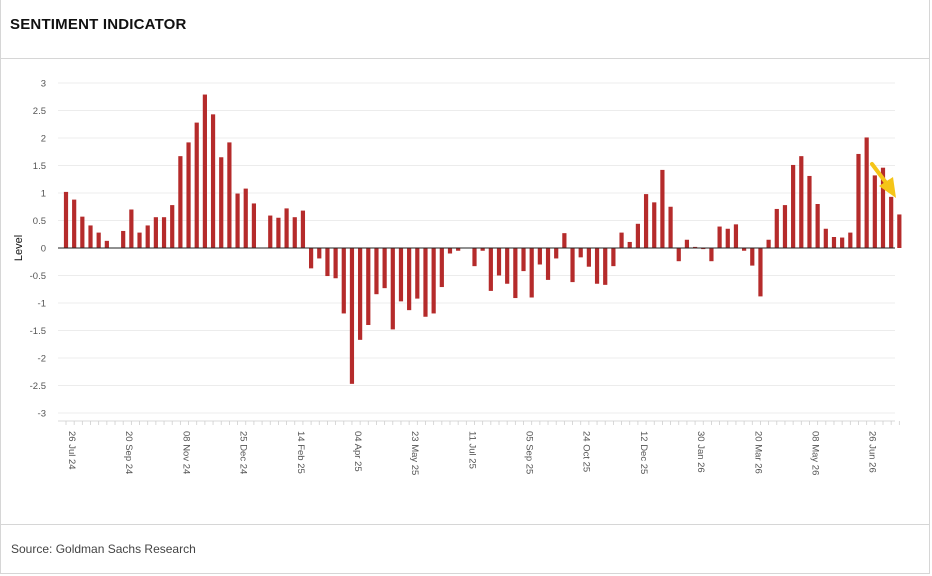 This screenshot has height=576, width=932. What do you see at coordinates (471, 450) in the screenshot?
I see `x-tick-label: 11 Jul 25` at bounding box center [471, 450].